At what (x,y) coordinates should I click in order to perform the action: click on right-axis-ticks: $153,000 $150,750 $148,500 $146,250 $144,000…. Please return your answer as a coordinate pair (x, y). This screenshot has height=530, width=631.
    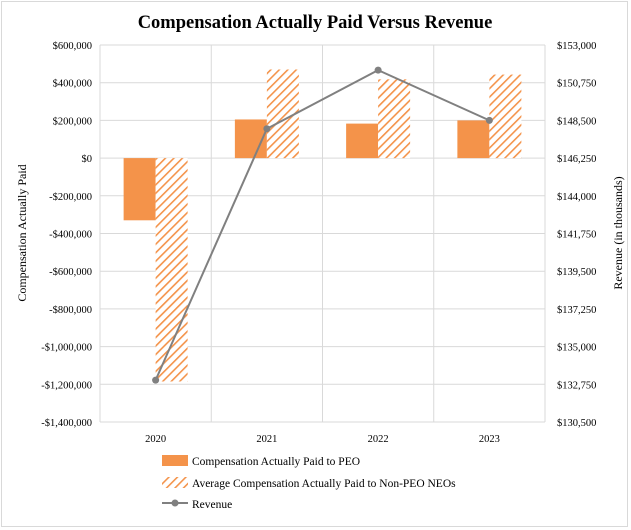
    Looking at the image, I should click on (576, 235).